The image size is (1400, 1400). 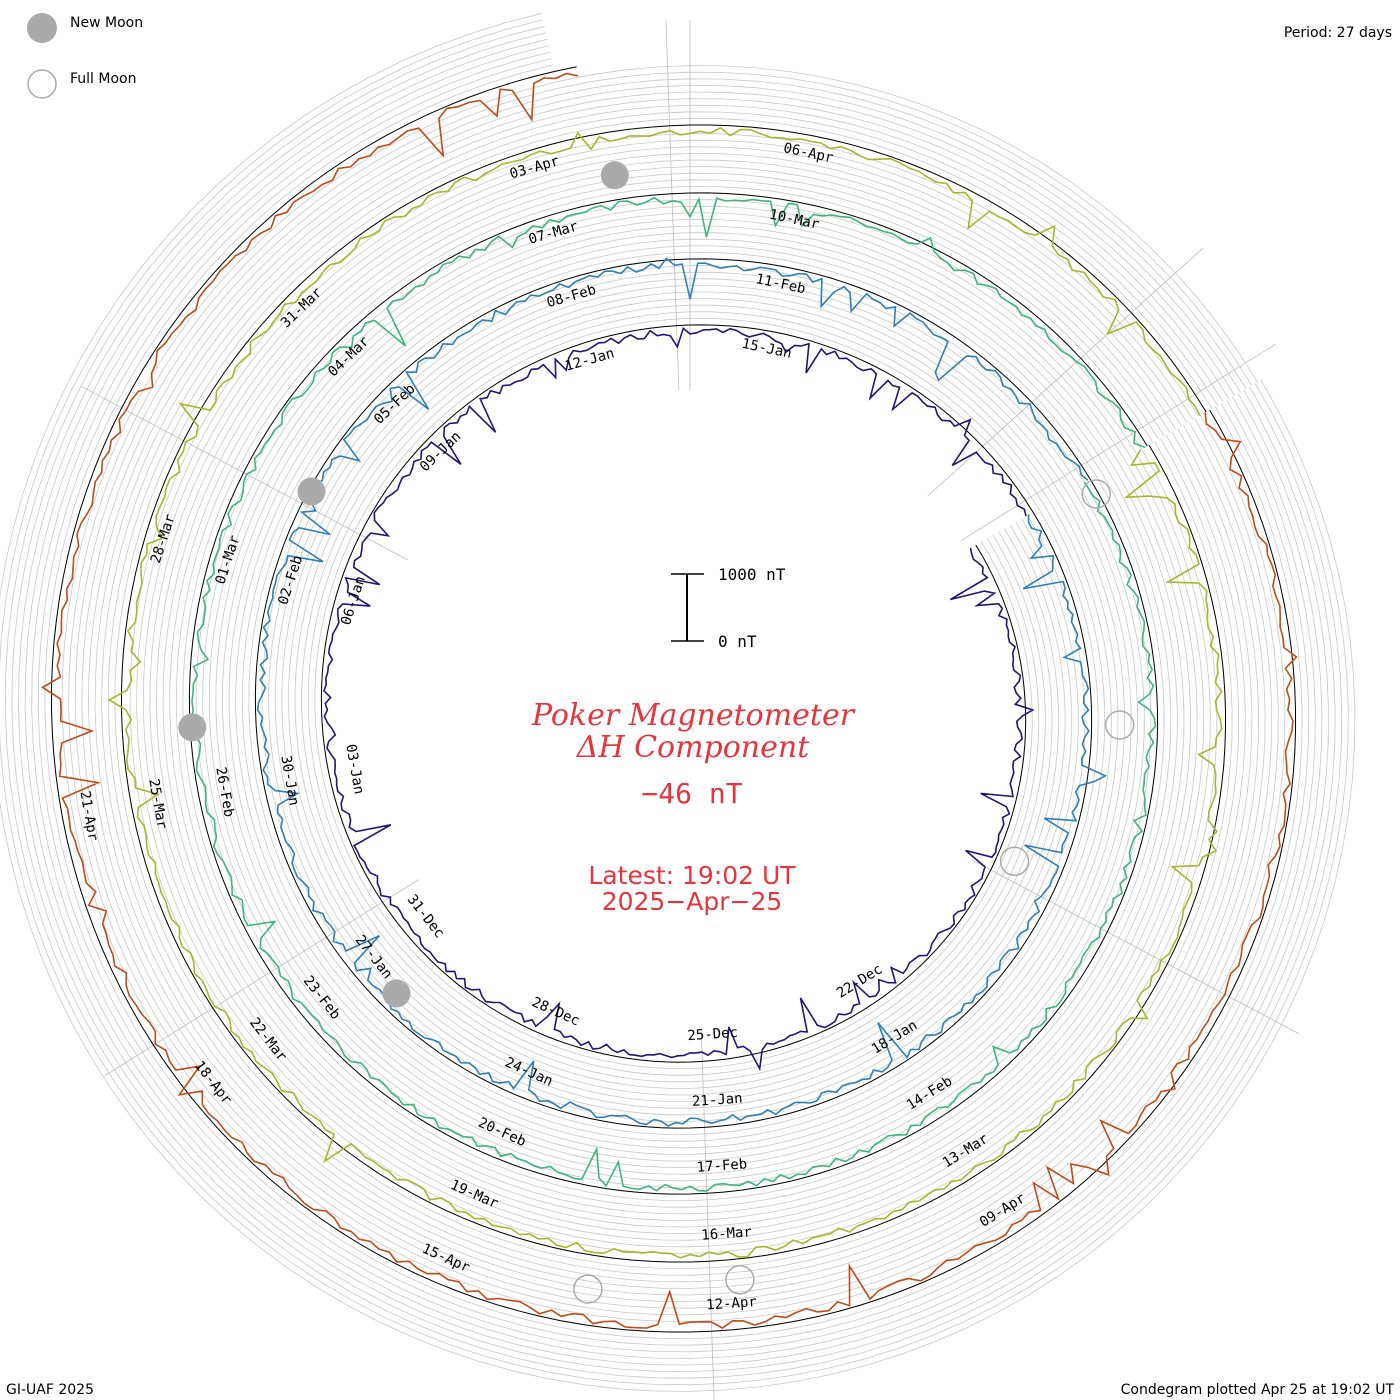 I want to click on date-label: 18-Jan, so click(x=894, y=1037).